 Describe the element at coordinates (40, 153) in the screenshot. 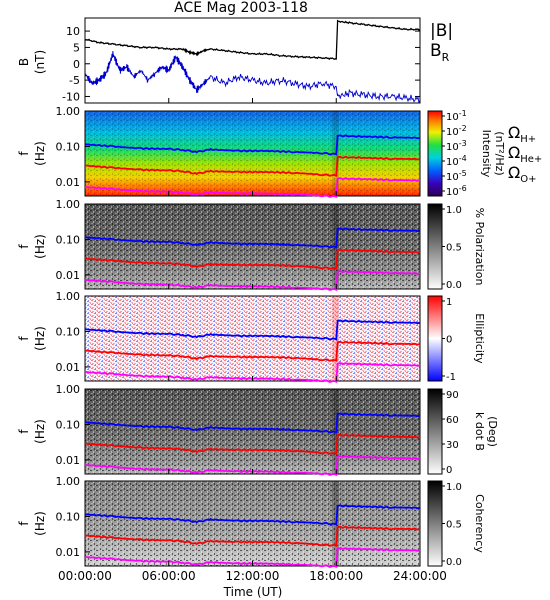

I see `intensity-yunit: (Hz)` at that location.